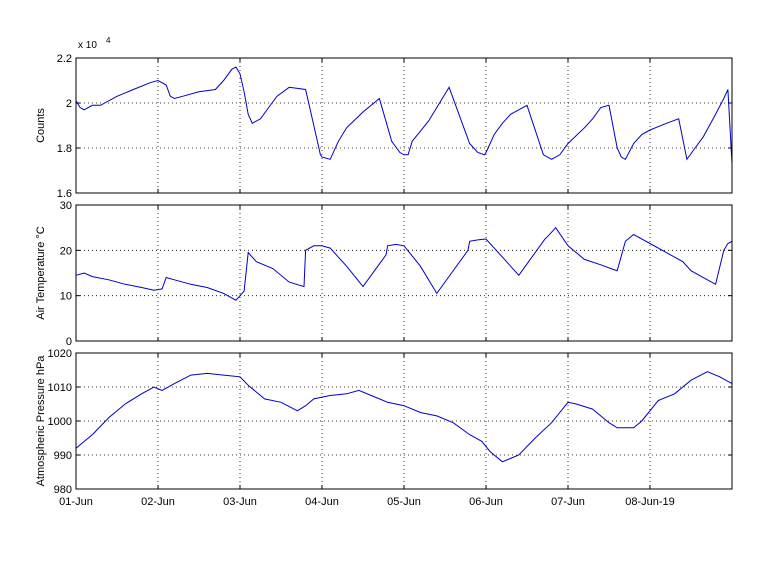 This screenshot has width=769, height=576. Describe the element at coordinates (240, 502) in the screenshot. I see `x-tick-label: 03-Jun` at that location.